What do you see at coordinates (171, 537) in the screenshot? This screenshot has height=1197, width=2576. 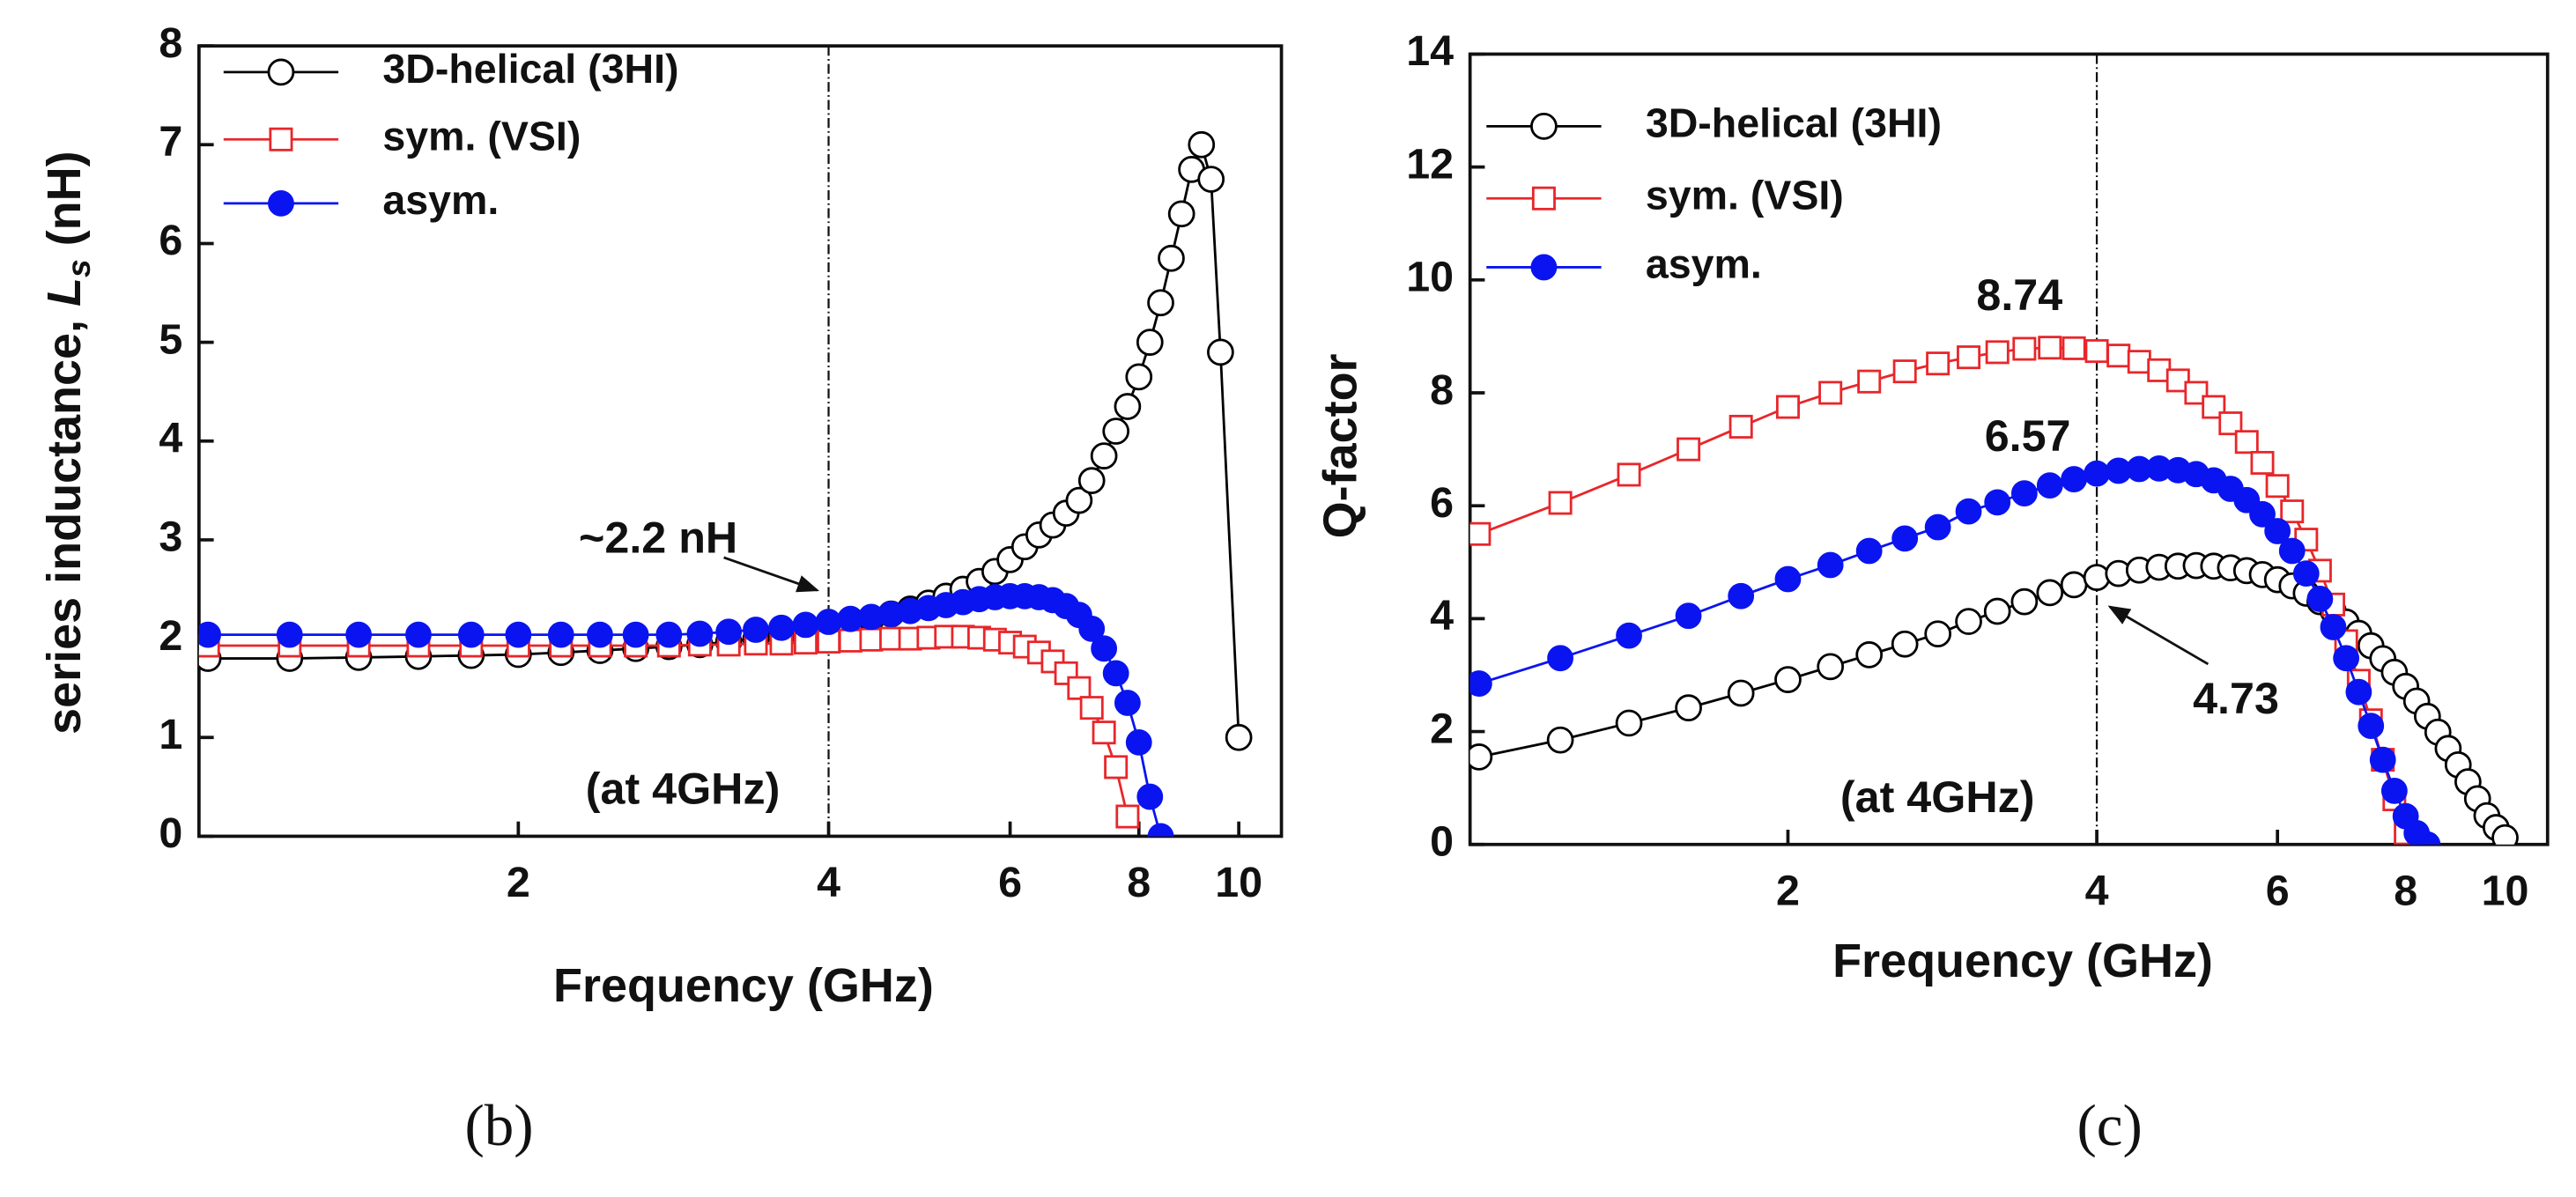 I see `y-tick-label: 3` at bounding box center [171, 537].